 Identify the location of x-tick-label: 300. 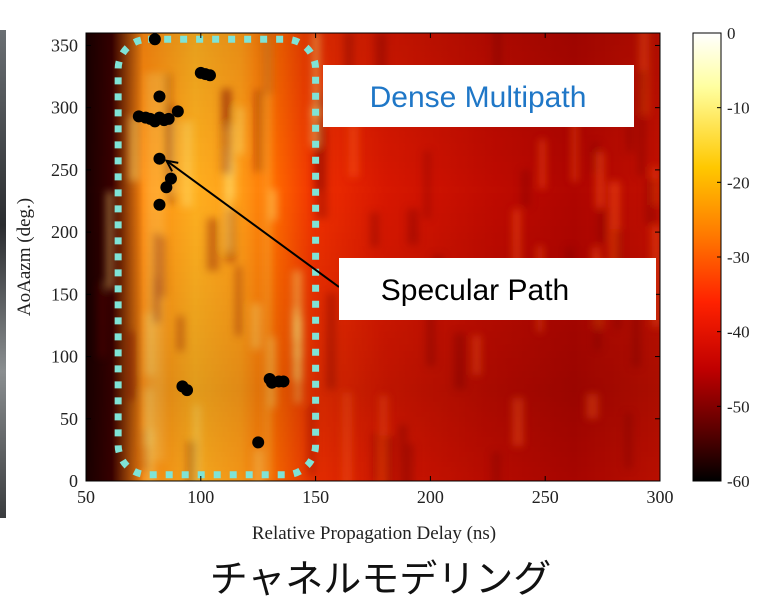
(660, 497).